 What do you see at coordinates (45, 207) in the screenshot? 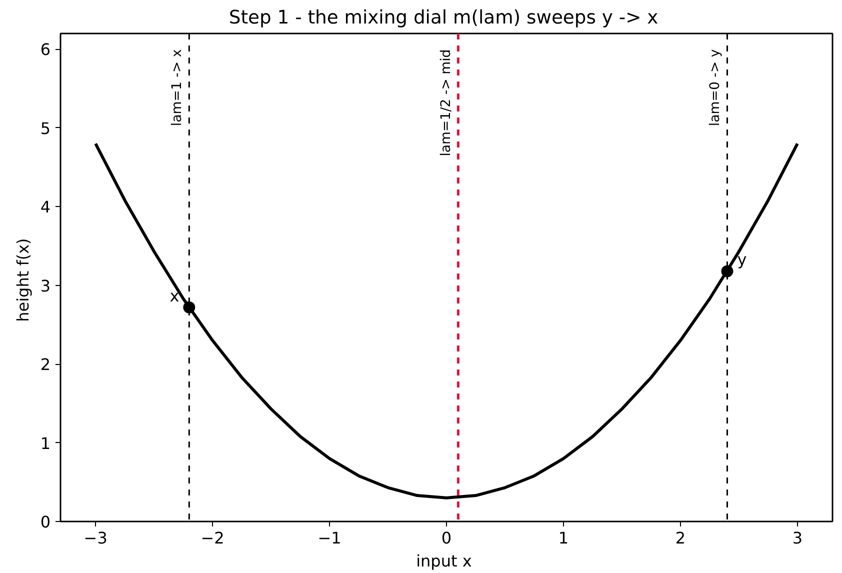
I see `y-tick-label: 4` at bounding box center [45, 207].